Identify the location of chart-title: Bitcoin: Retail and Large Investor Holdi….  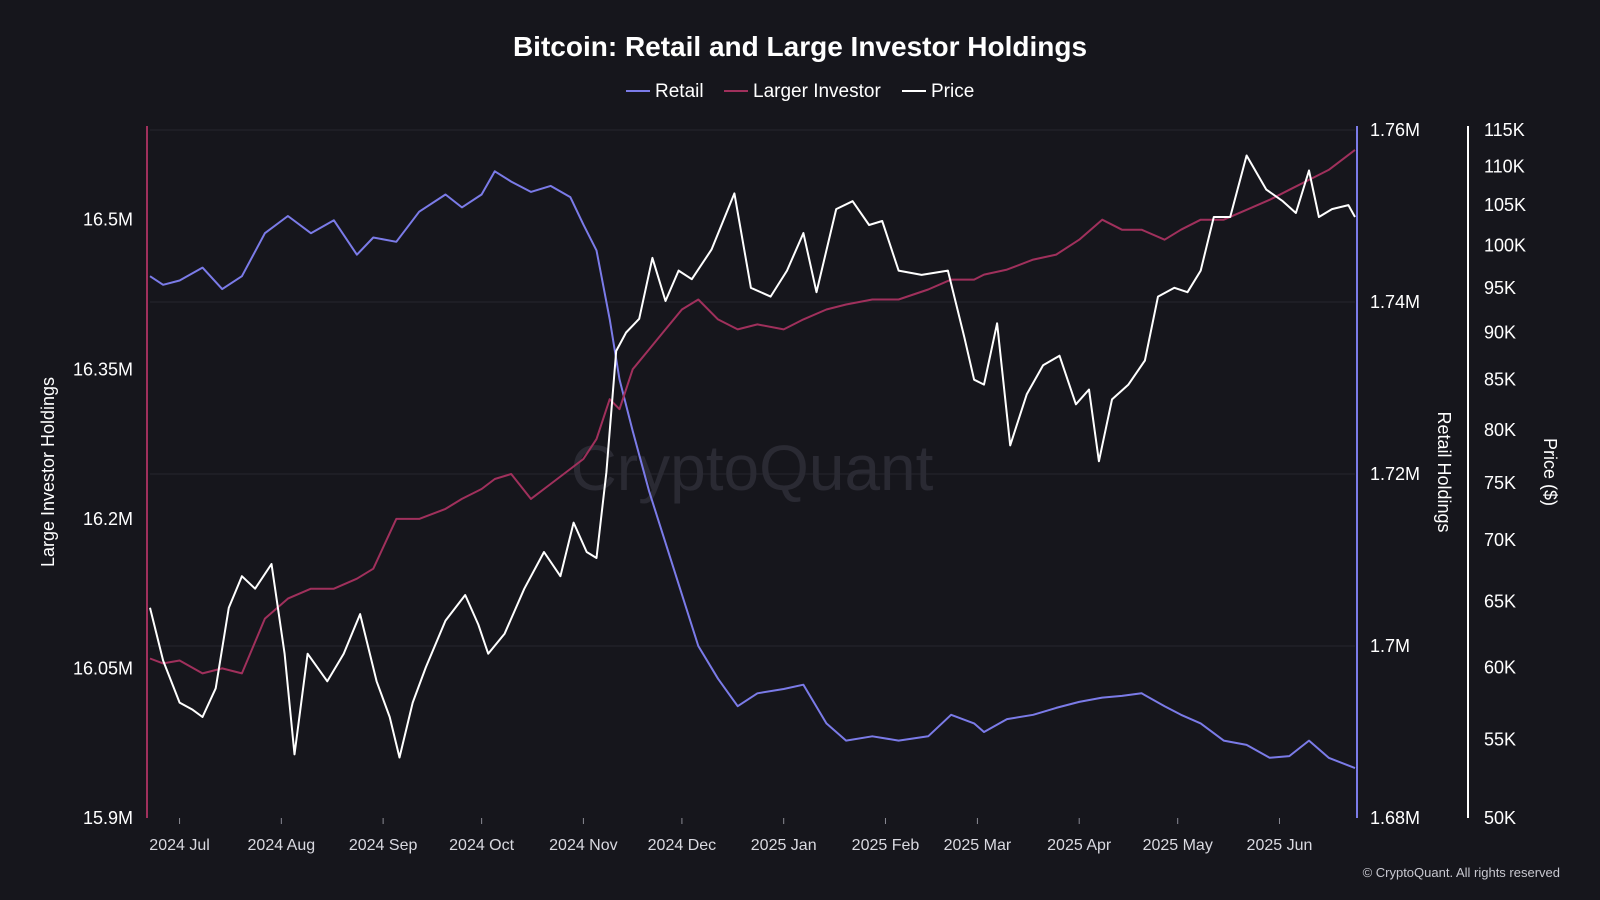
(800, 46).